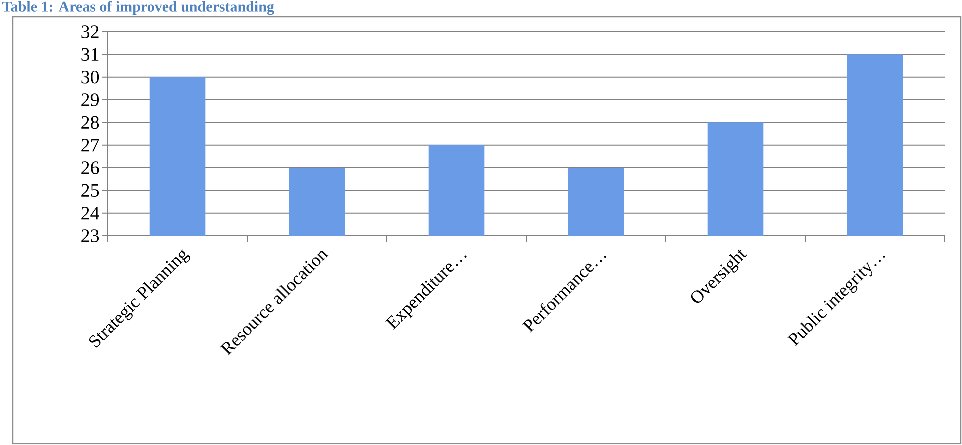  What do you see at coordinates (91, 213) in the screenshot?
I see `y-tick-label: 24` at bounding box center [91, 213].